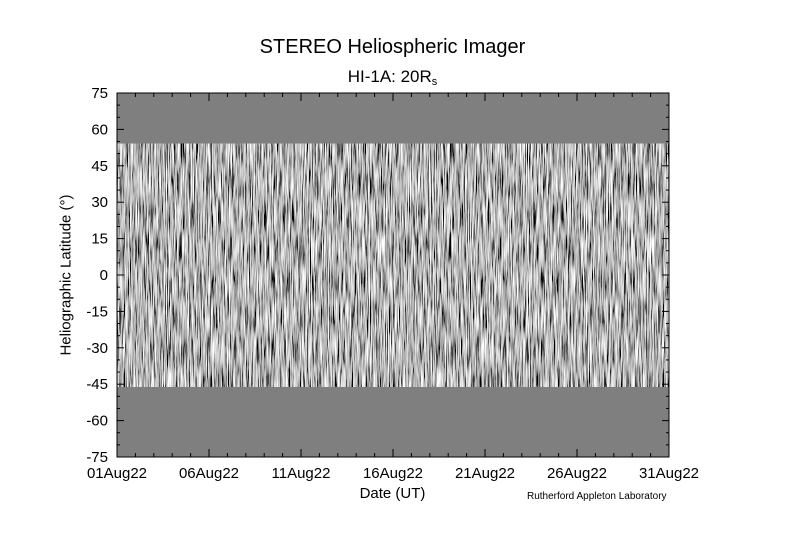 Image resolution: width=785 pixels, height=538 pixels. What do you see at coordinates (97, 348) in the screenshot?
I see `y-tick-label: -30` at bounding box center [97, 348].